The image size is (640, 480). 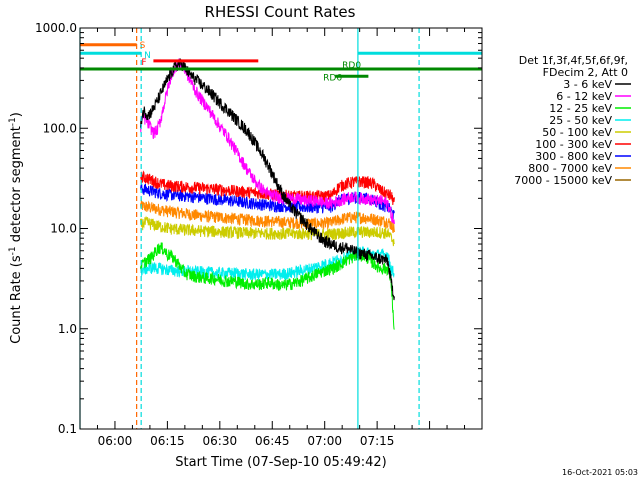 I want to click on y-axis-label: Count Rate (s-1 detector segment-1), so click(x=16, y=228).